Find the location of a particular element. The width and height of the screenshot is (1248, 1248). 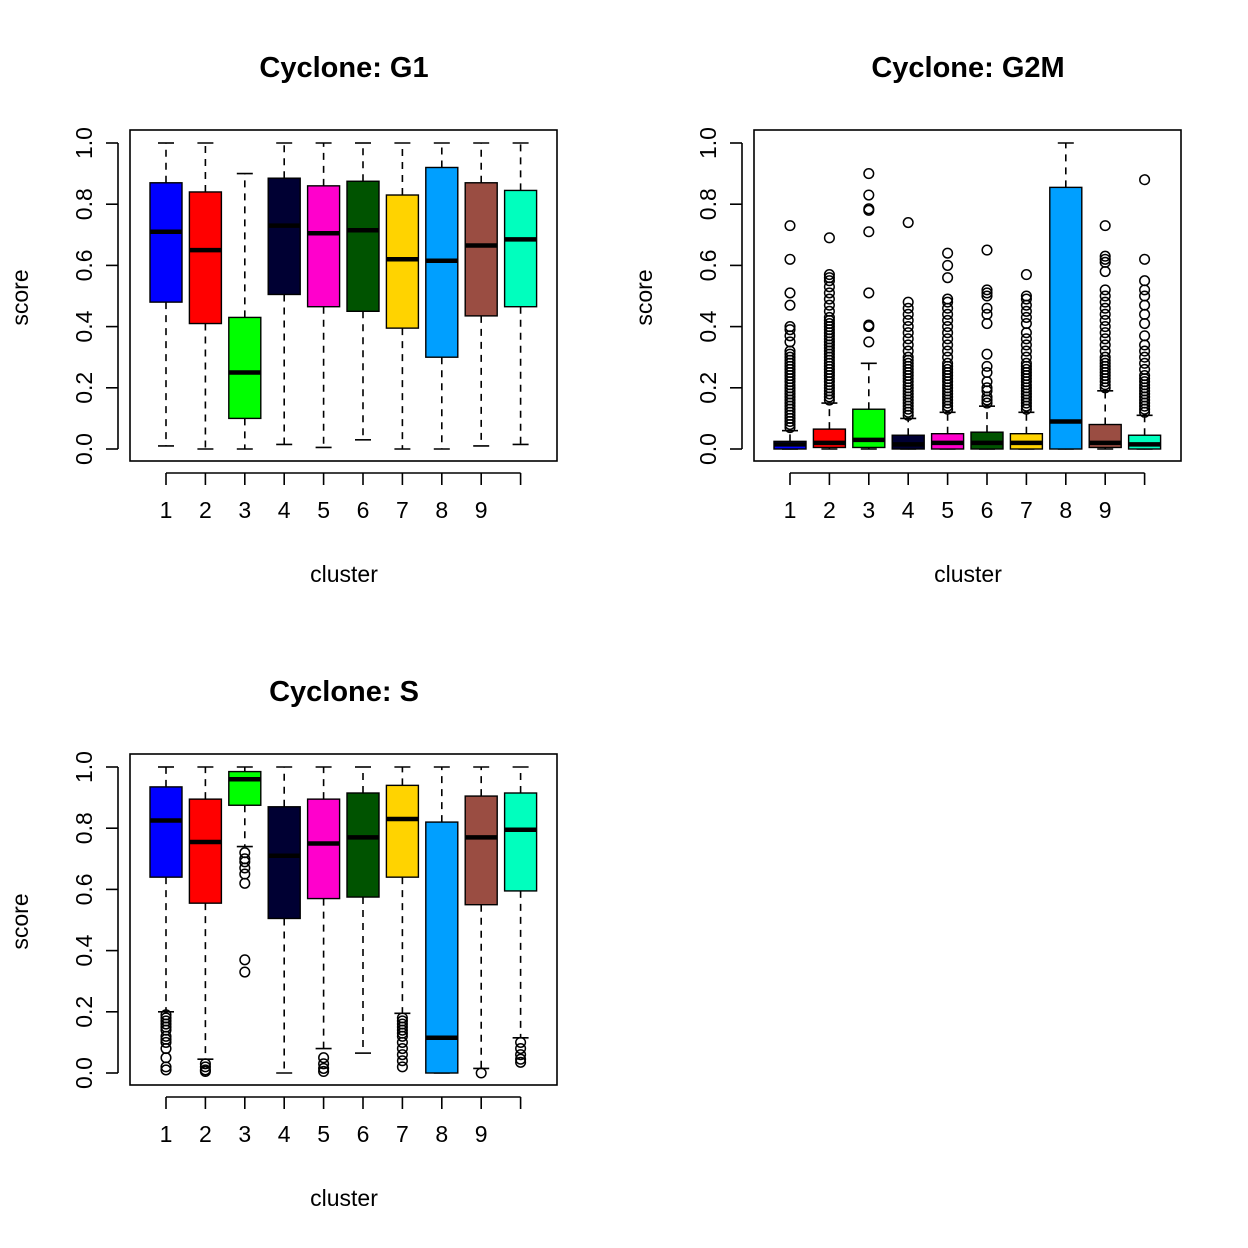

x-axis-label: cluster is located at coordinates (344, 1198).